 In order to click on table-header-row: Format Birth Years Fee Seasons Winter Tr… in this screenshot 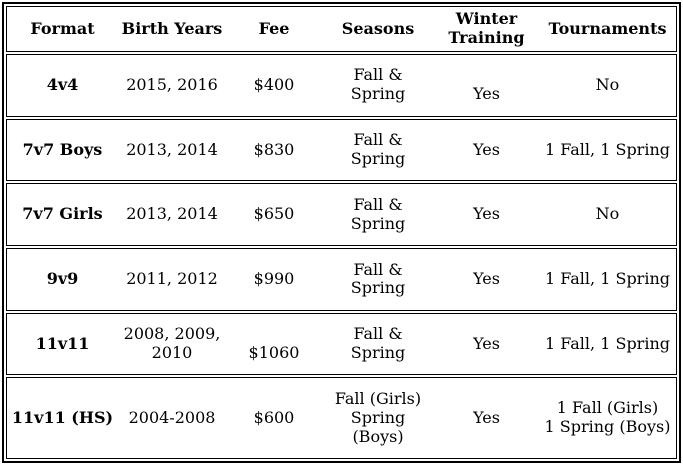, I will do `click(341, 29)`.